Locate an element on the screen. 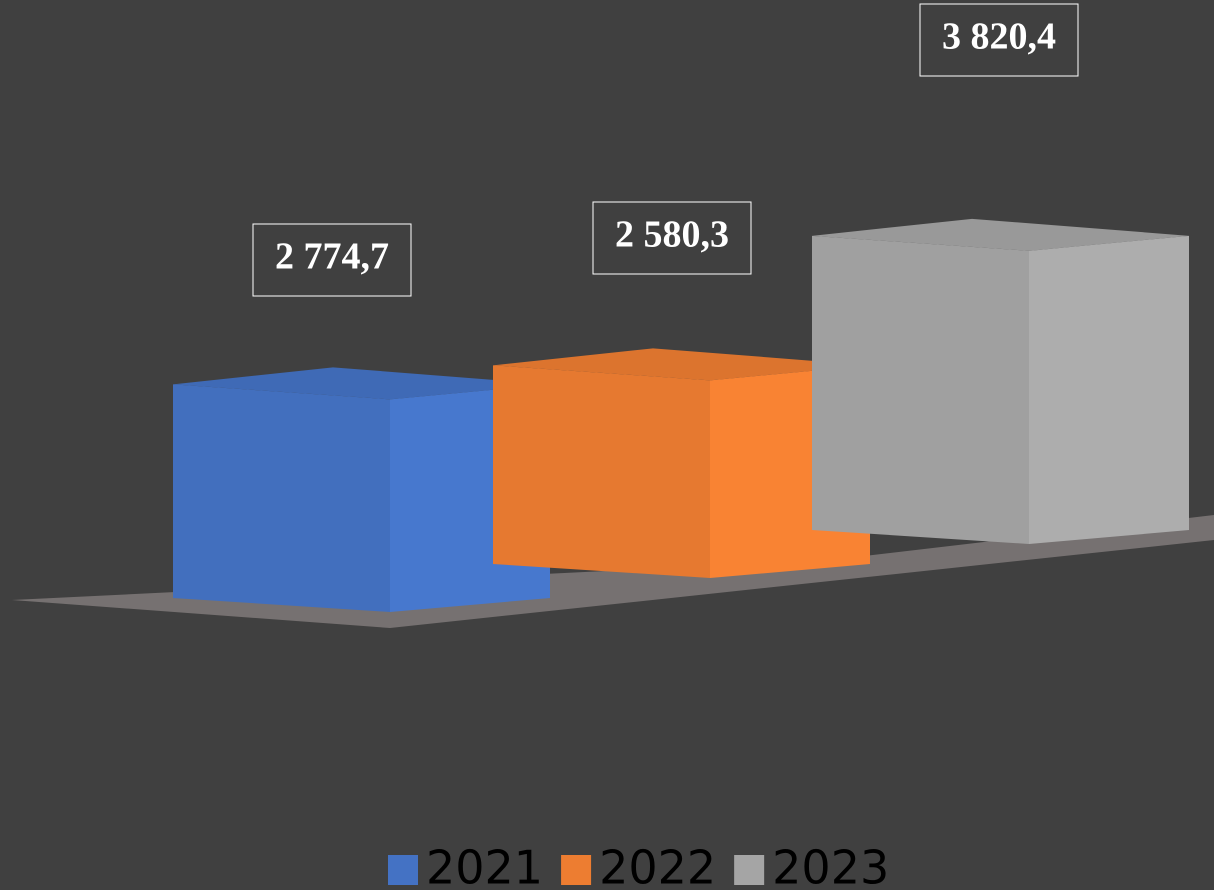 Image resolution: width=1214 pixels, height=890 pixels. legend-label: 2021 is located at coordinates (484, 865).